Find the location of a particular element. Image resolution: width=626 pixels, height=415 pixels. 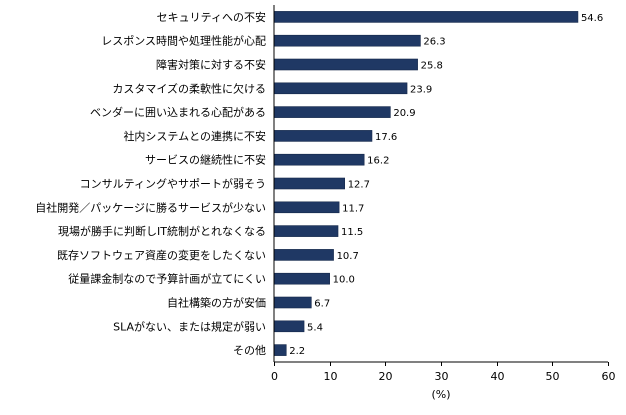

value-label: 11.7 is located at coordinates (353, 208).